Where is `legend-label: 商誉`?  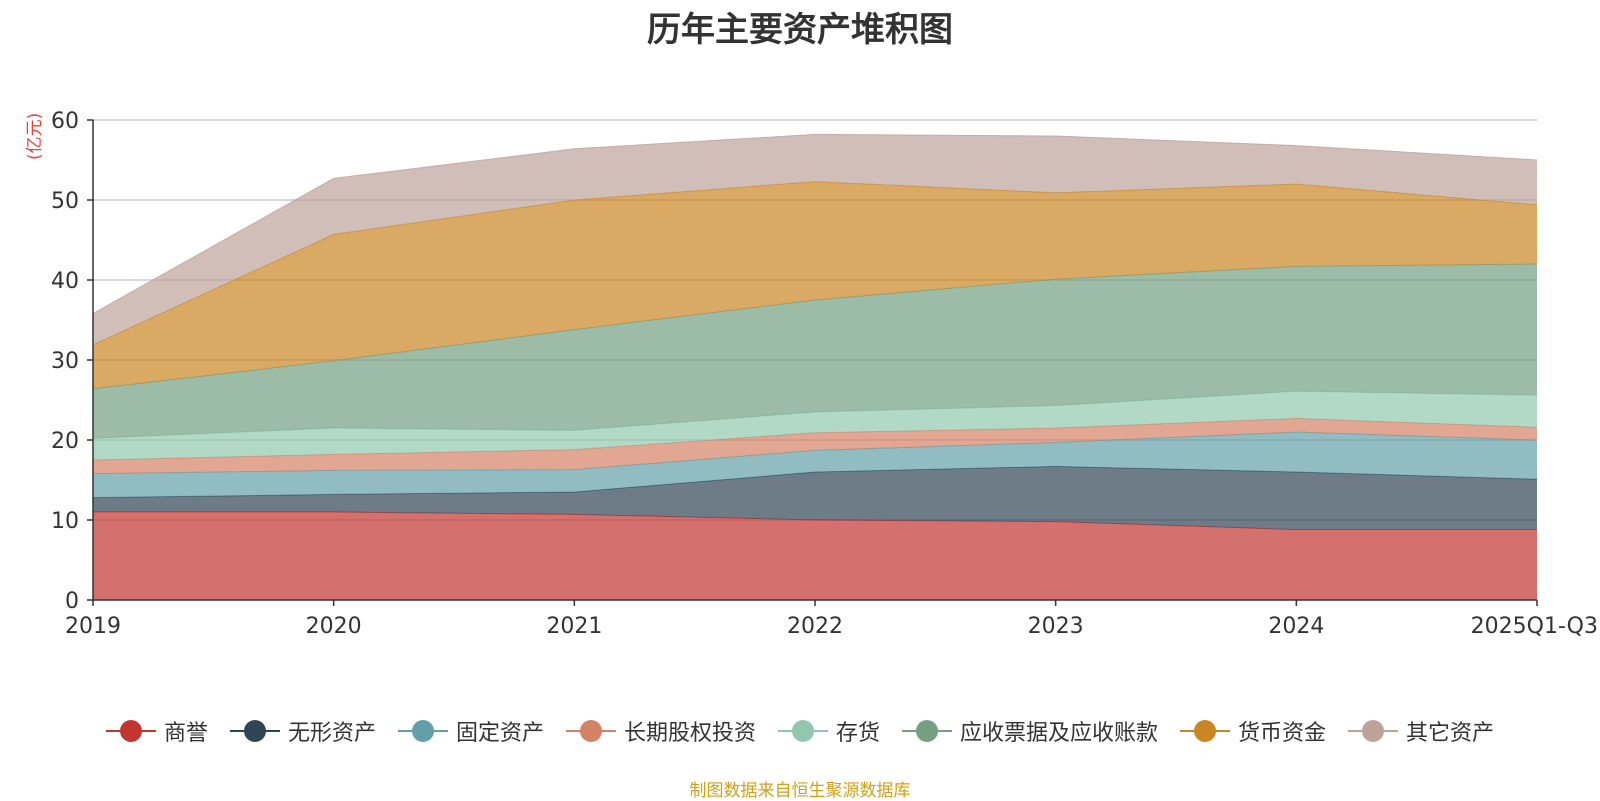 legend-label: 商誉 is located at coordinates (185, 733).